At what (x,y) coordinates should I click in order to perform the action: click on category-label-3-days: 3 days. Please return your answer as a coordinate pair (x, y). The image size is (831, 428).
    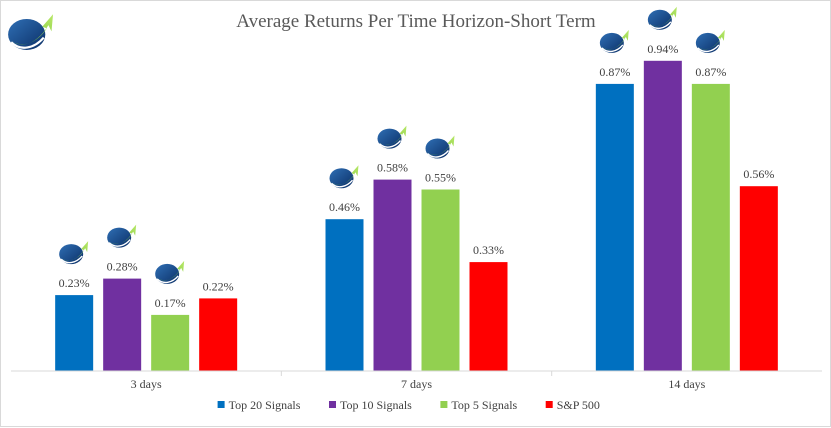
    Looking at the image, I should click on (146, 384).